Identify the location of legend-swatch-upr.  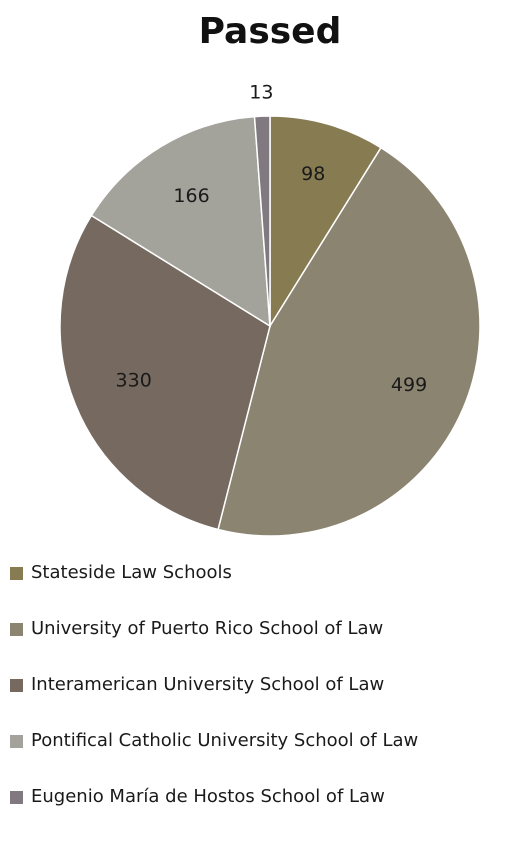
(16, 629).